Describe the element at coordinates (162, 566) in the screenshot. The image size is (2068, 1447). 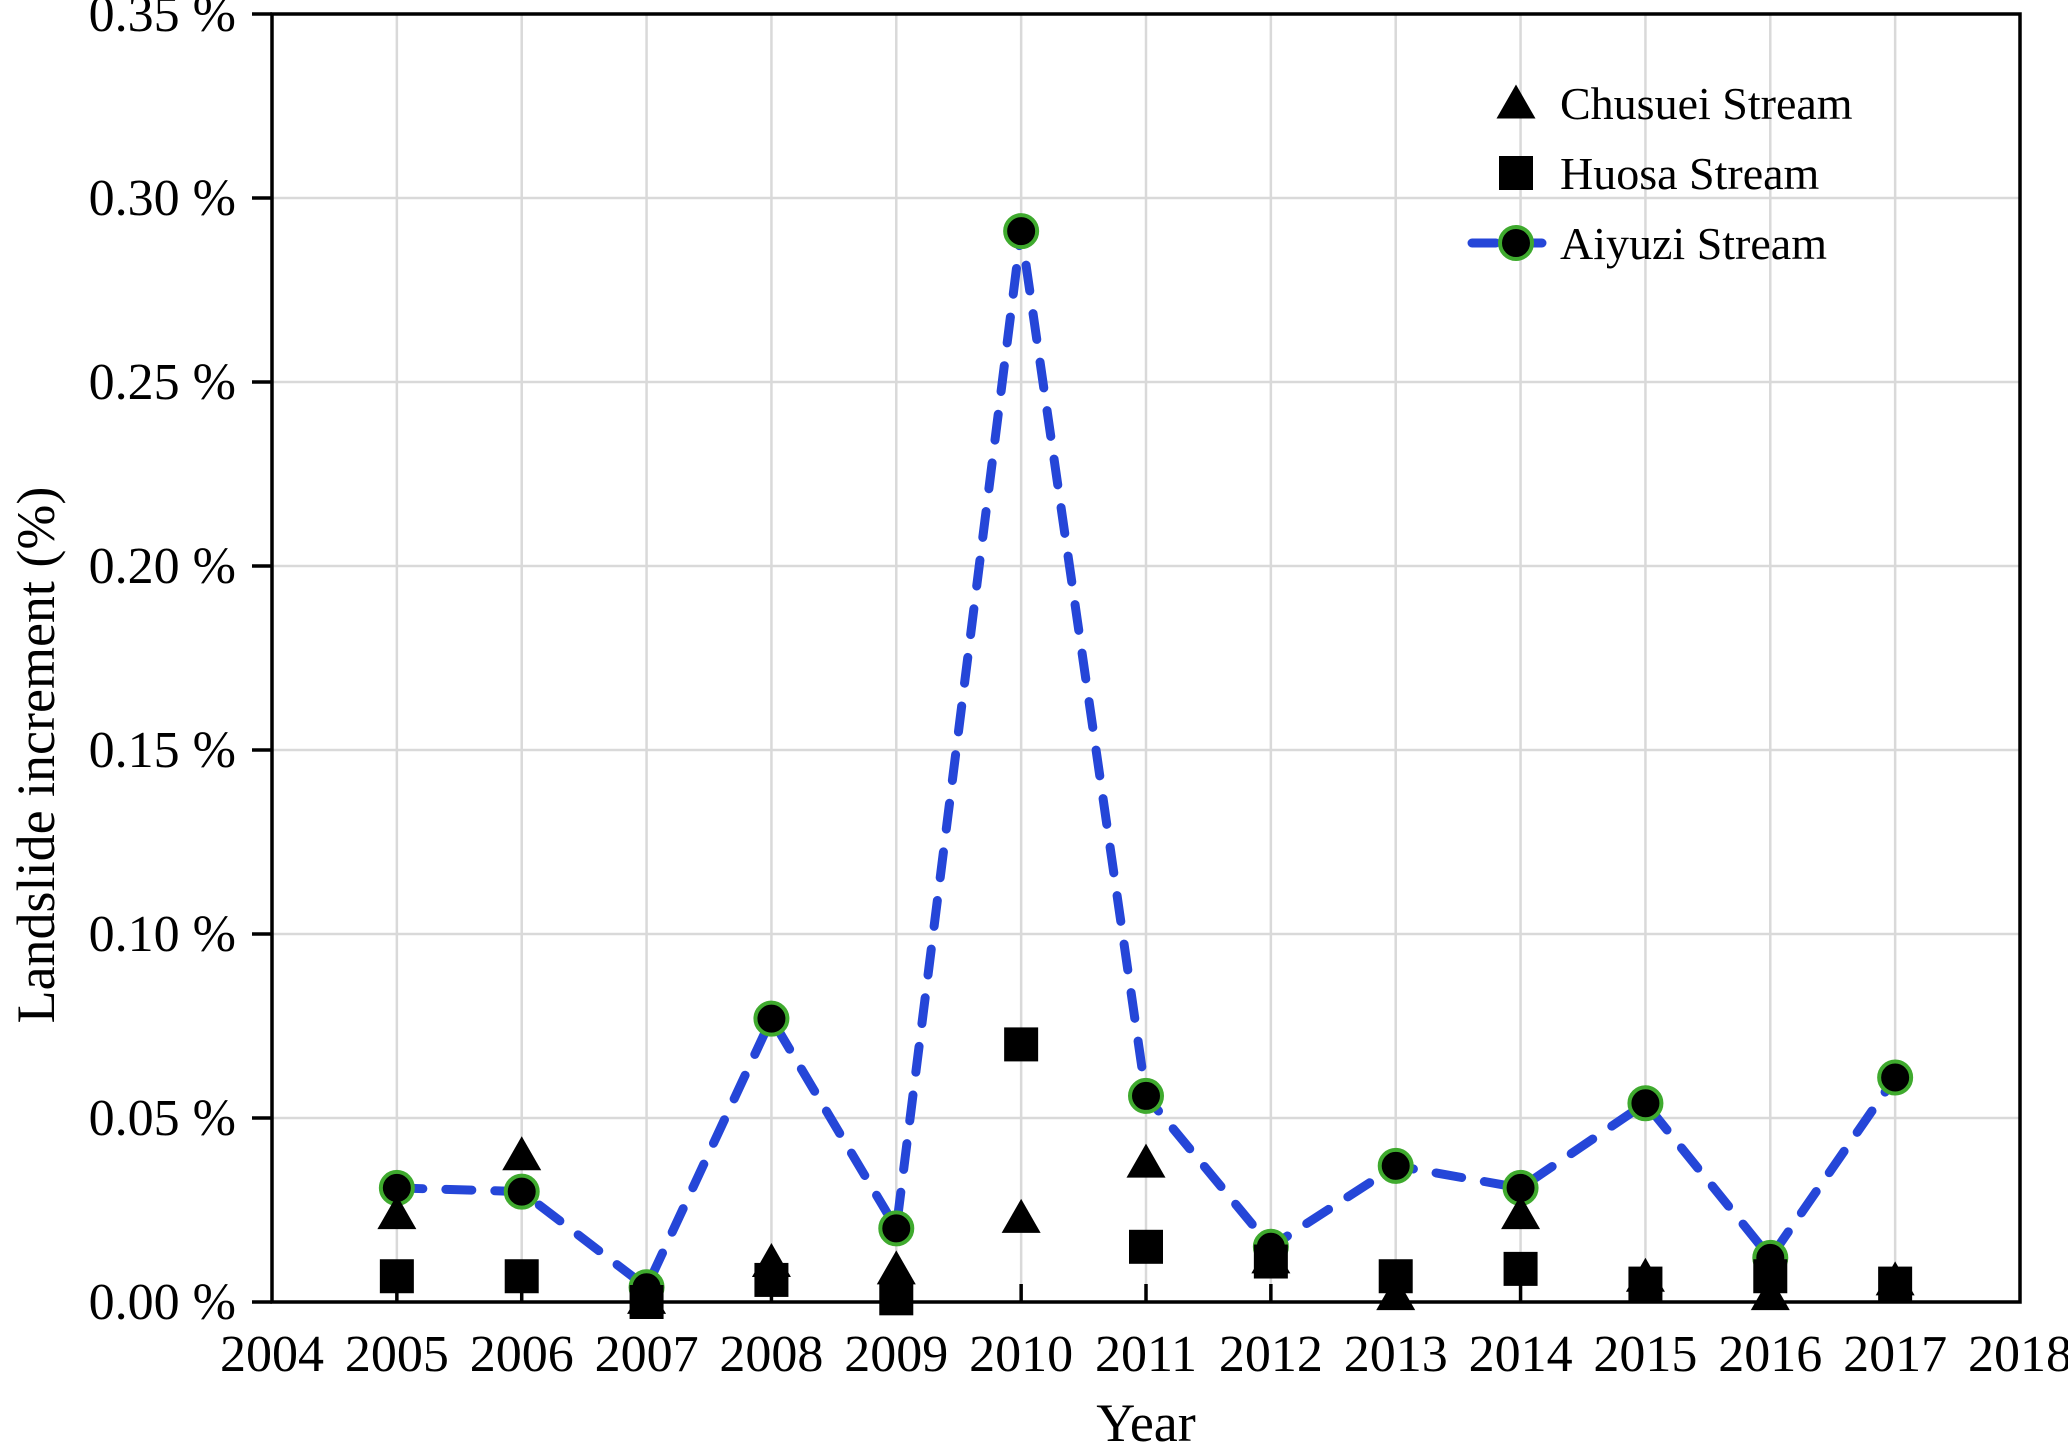
I see `y-tick-label: 0.20 %` at that location.